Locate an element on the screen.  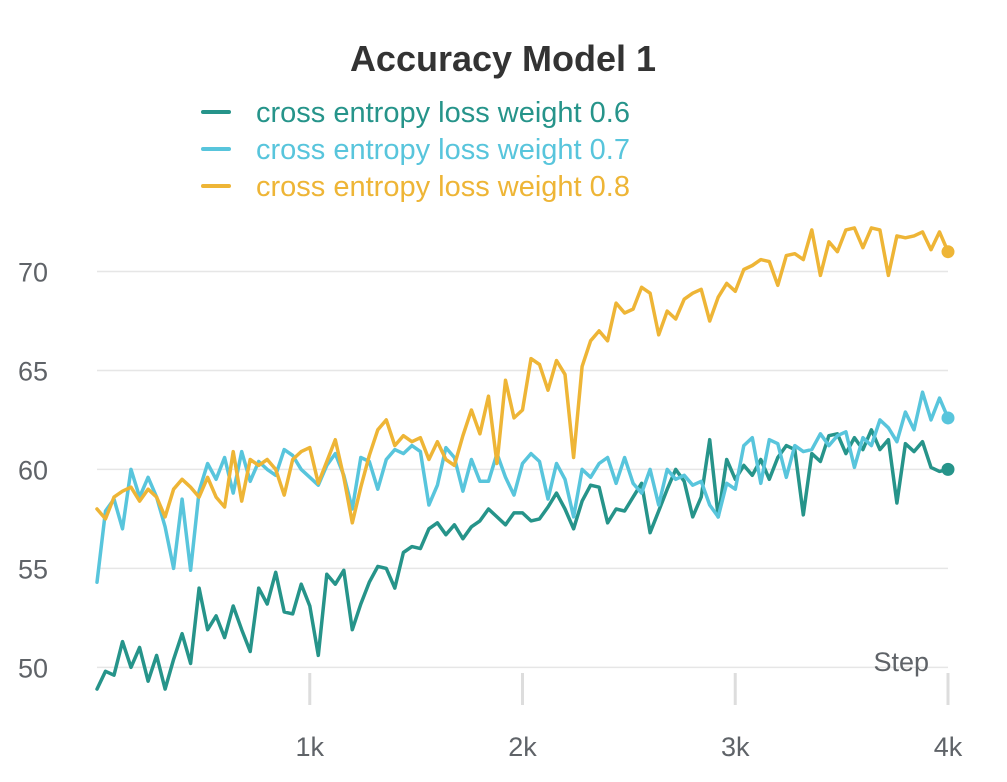
y-axis-tick-labels: 50 55 60 65 70 is located at coordinates (33, 470).